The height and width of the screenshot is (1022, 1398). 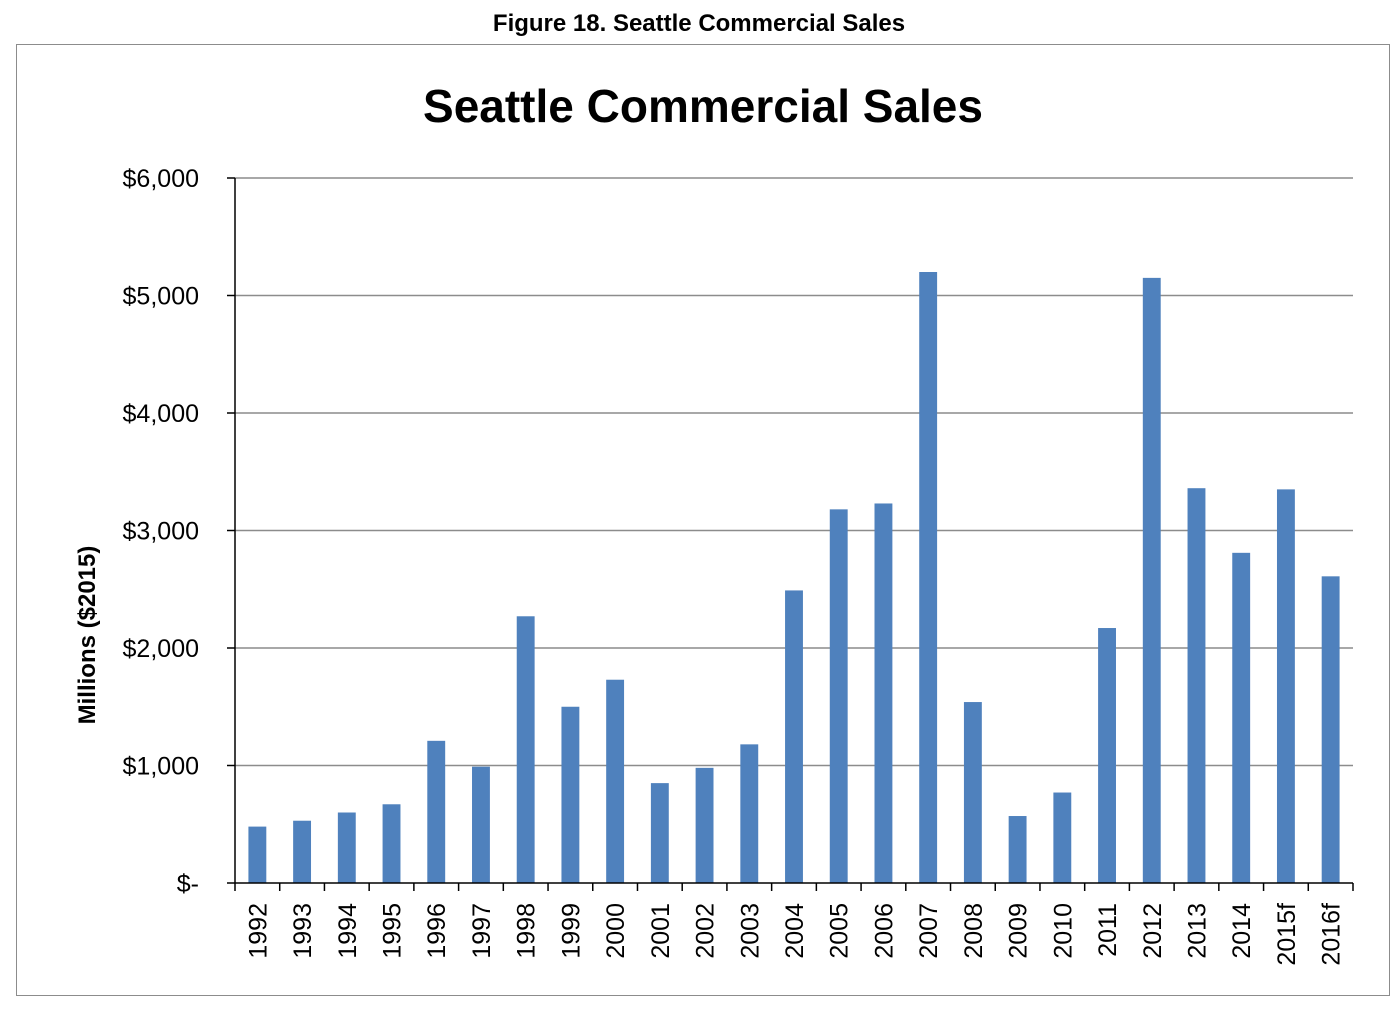 I want to click on x-tick-label: 2003, so click(x=750, y=931).